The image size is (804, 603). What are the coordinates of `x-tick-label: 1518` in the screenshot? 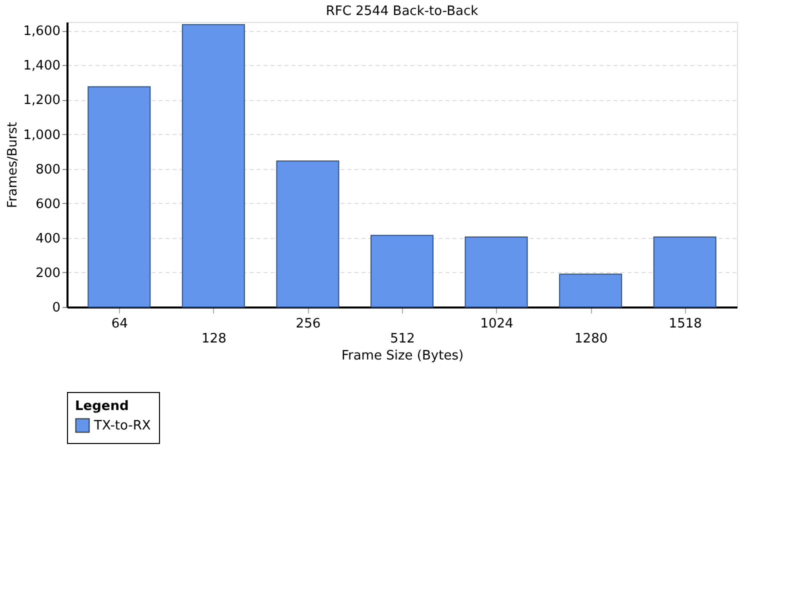 It's located at (685, 324).